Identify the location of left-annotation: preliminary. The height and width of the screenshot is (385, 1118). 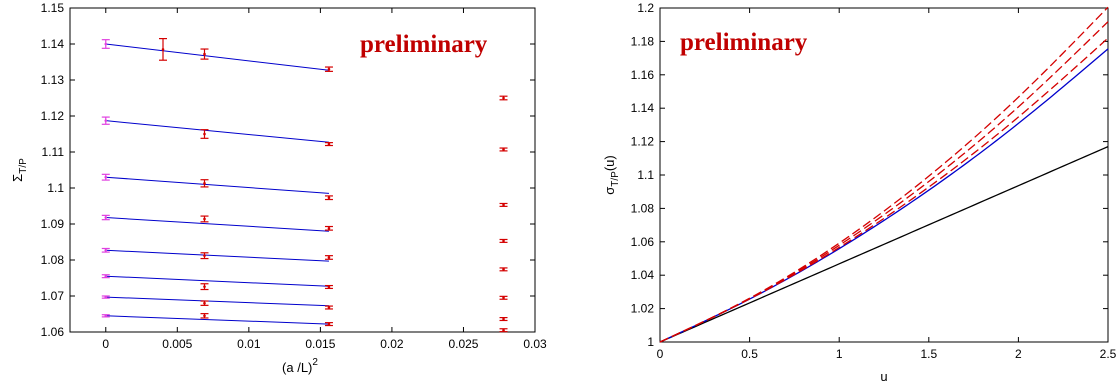
(424, 44).